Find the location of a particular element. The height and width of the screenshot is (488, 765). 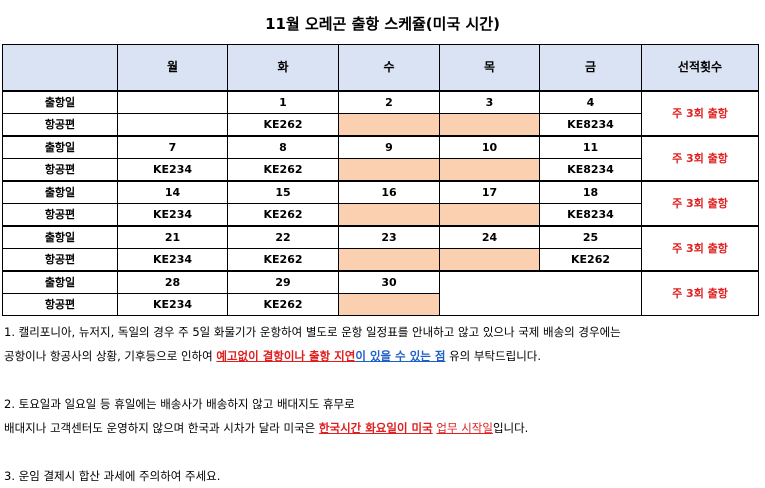

date-cell is located at coordinates (172, 102).